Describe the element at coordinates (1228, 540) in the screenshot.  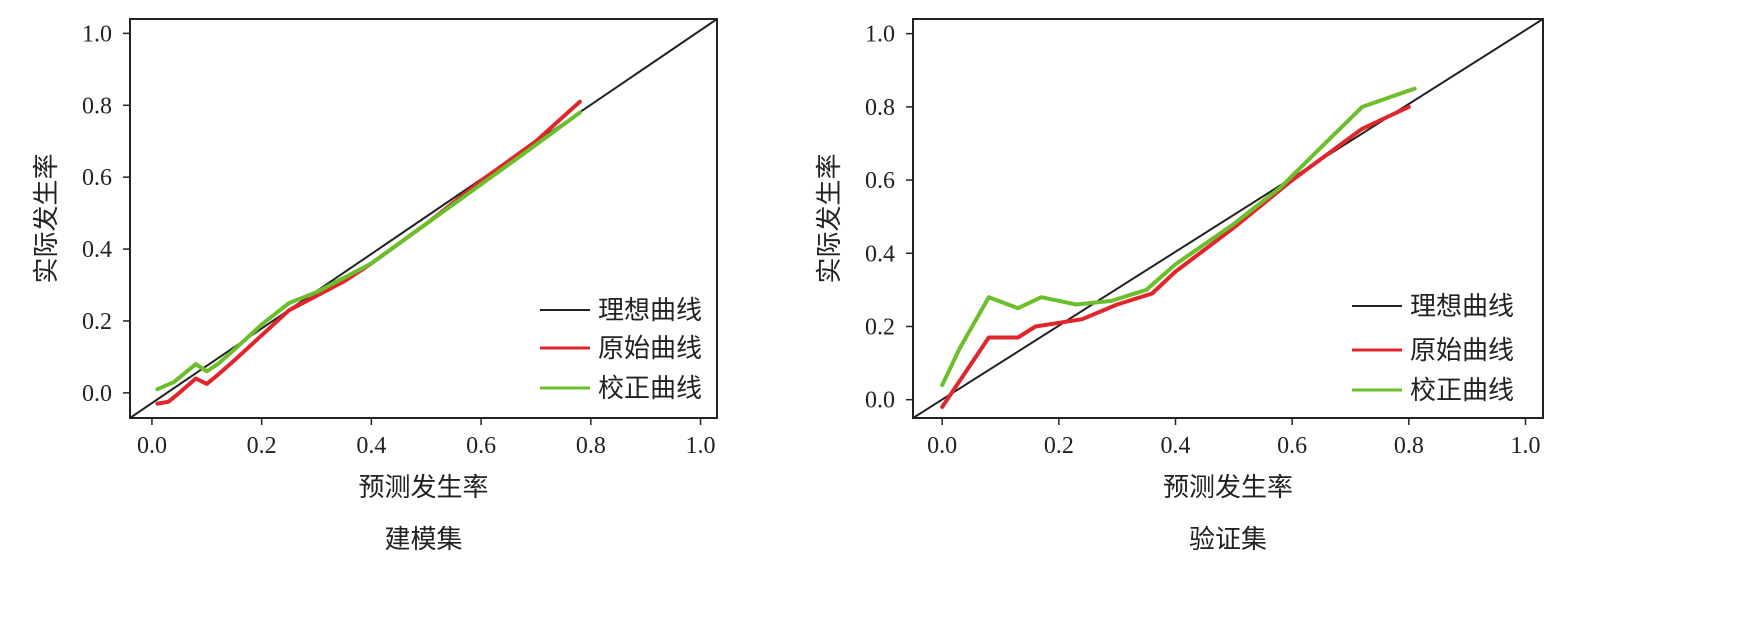
I see `panel-caption: 验证集` at that location.